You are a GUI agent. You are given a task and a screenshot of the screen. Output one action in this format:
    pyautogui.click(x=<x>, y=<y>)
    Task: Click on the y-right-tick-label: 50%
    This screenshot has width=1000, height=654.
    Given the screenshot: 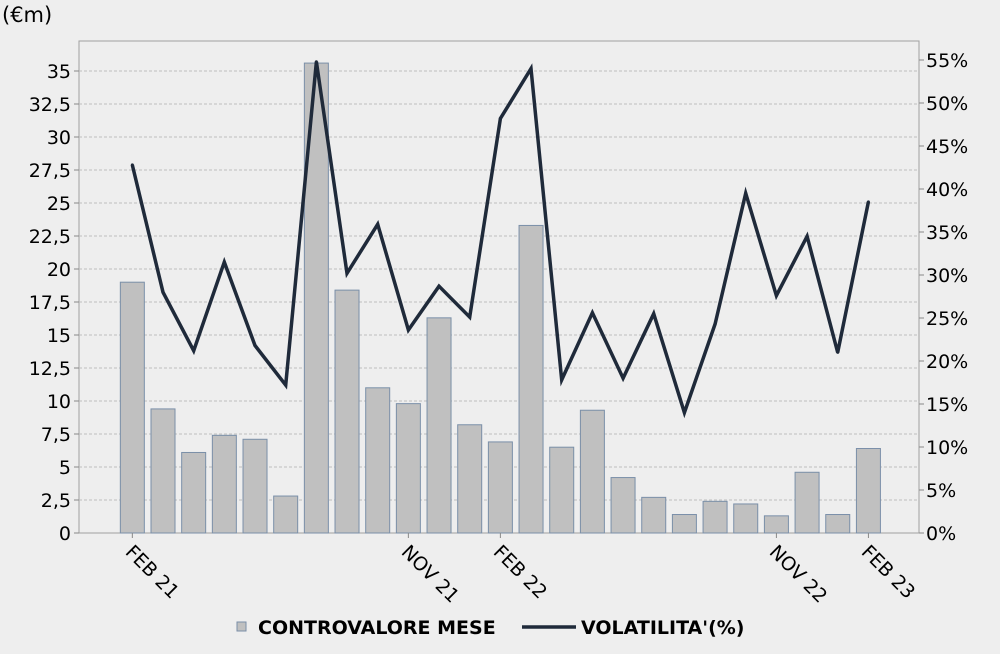 What is the action you would take?
    pyautogui.click(x=947, y=104)
    